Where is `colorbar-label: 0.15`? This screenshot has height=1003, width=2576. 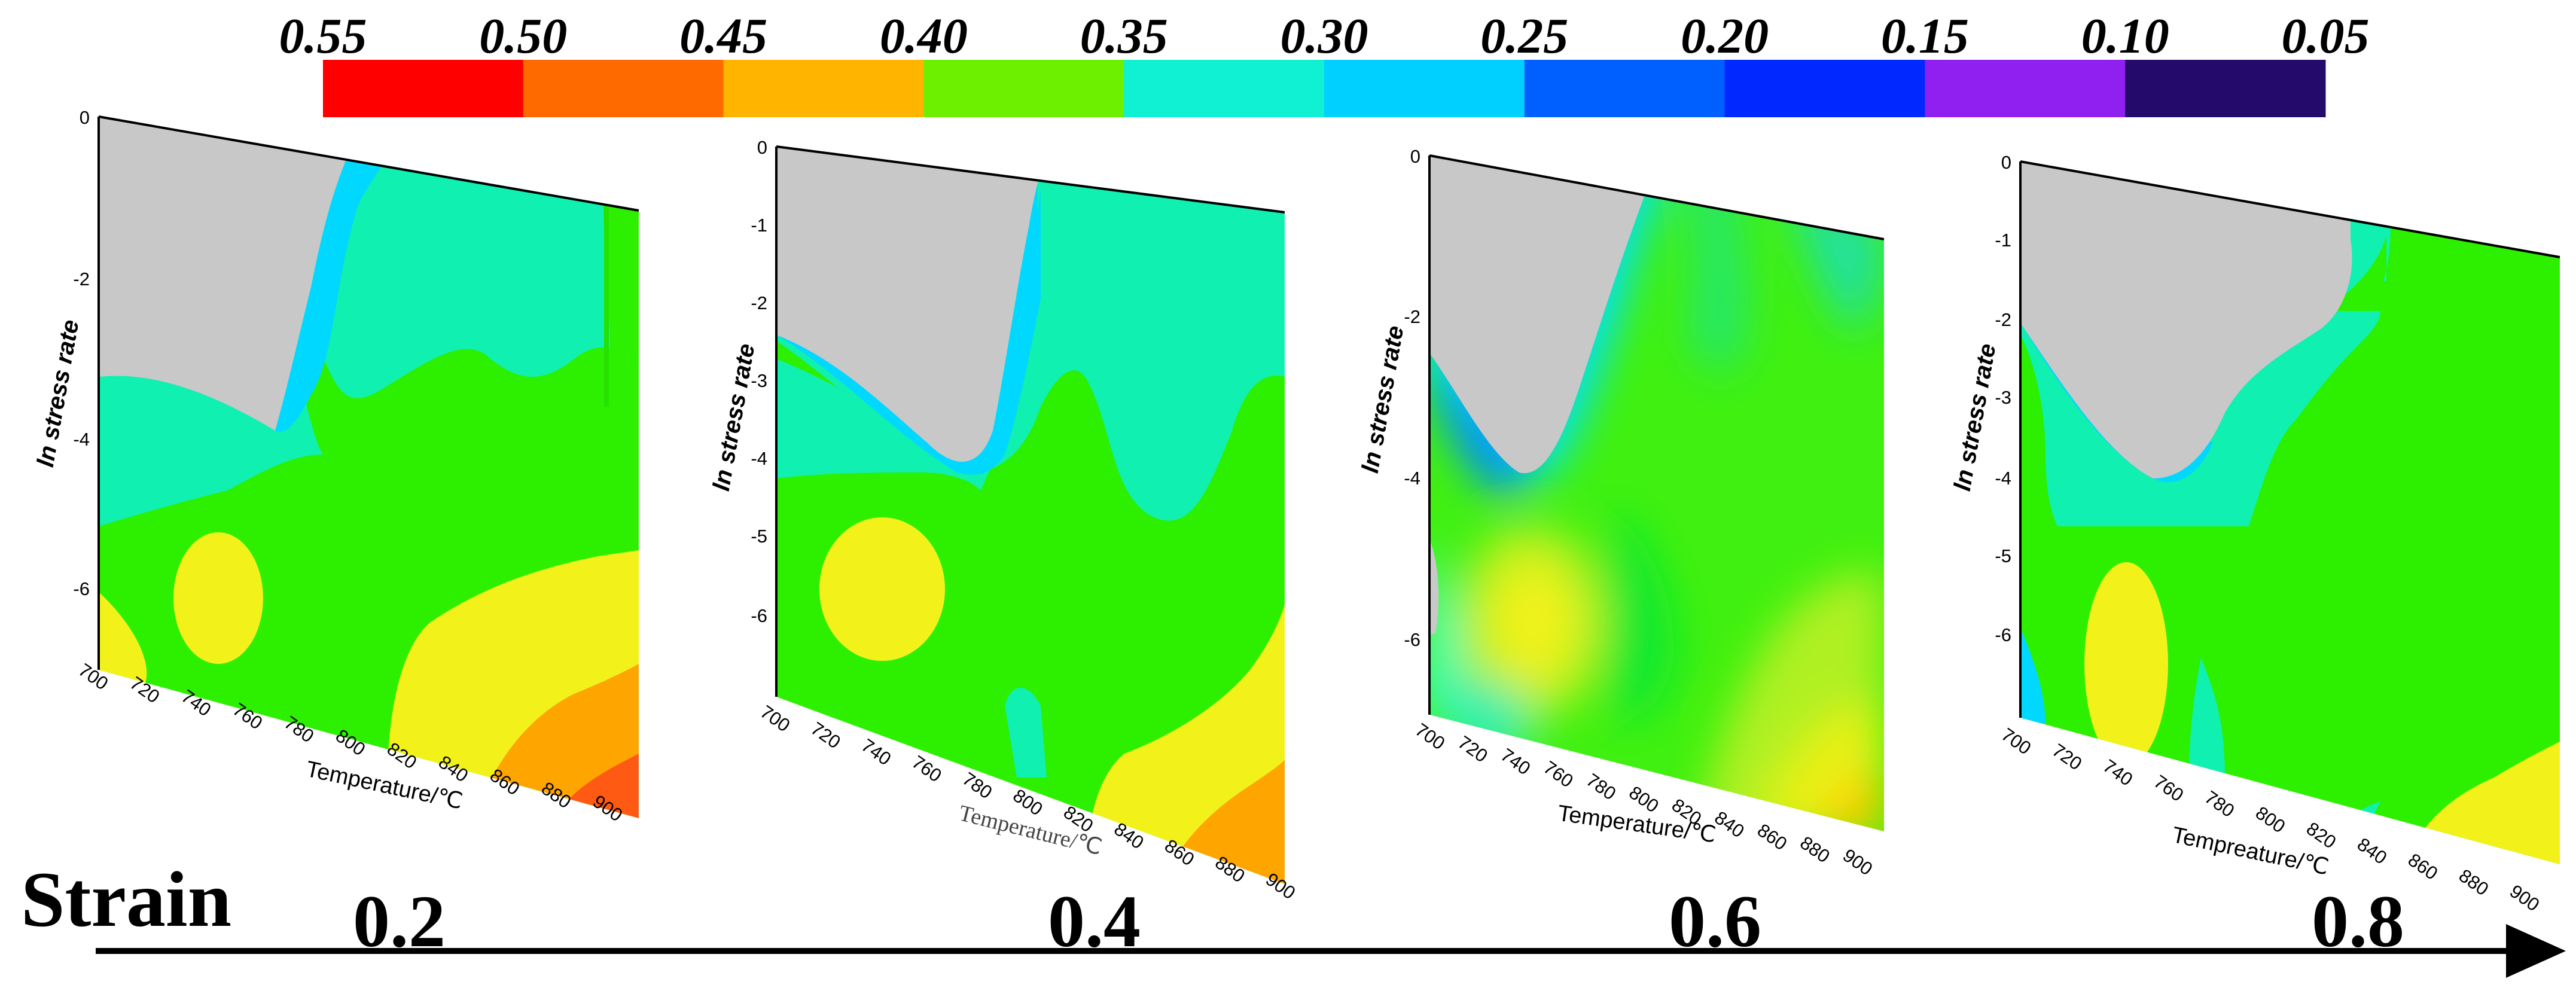 colorbar-label: 0.15 is located at coordinates (1925, 36).